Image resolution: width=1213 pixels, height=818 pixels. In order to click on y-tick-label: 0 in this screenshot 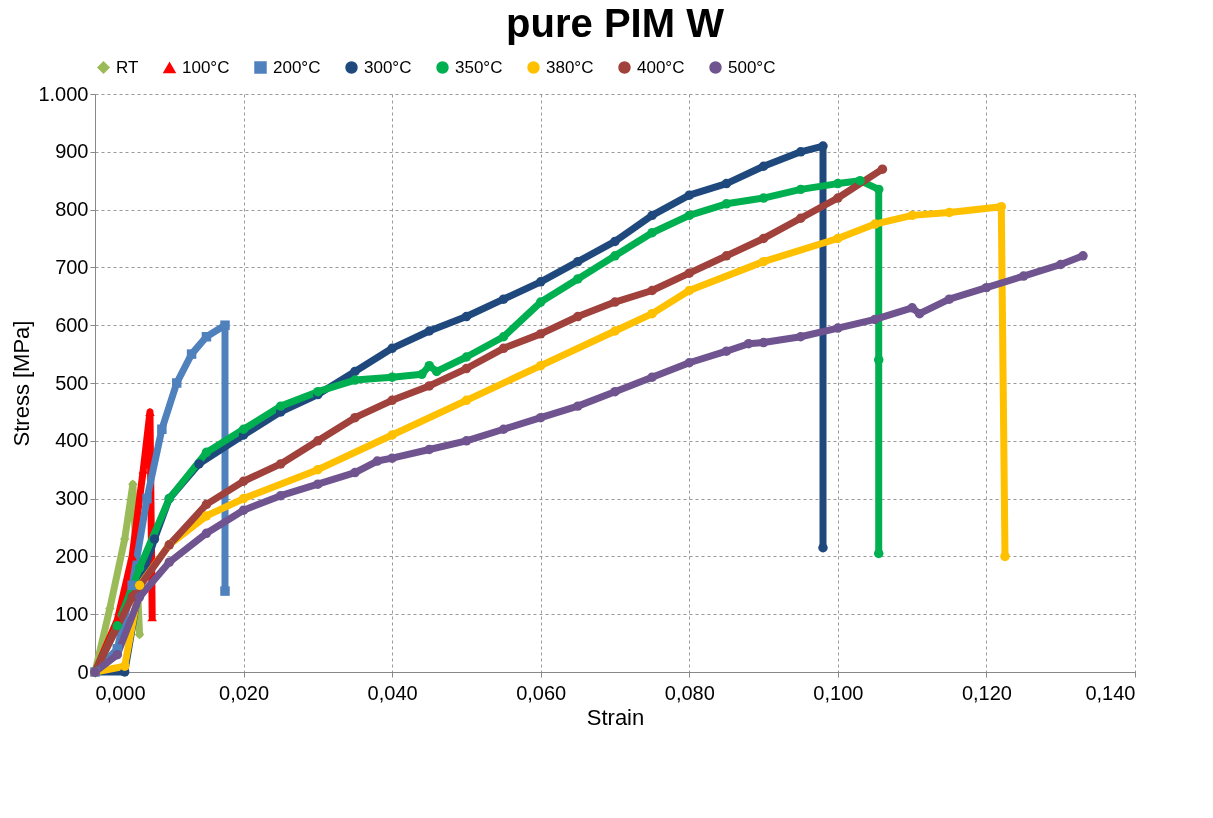, I will do `click(83, 671)`.